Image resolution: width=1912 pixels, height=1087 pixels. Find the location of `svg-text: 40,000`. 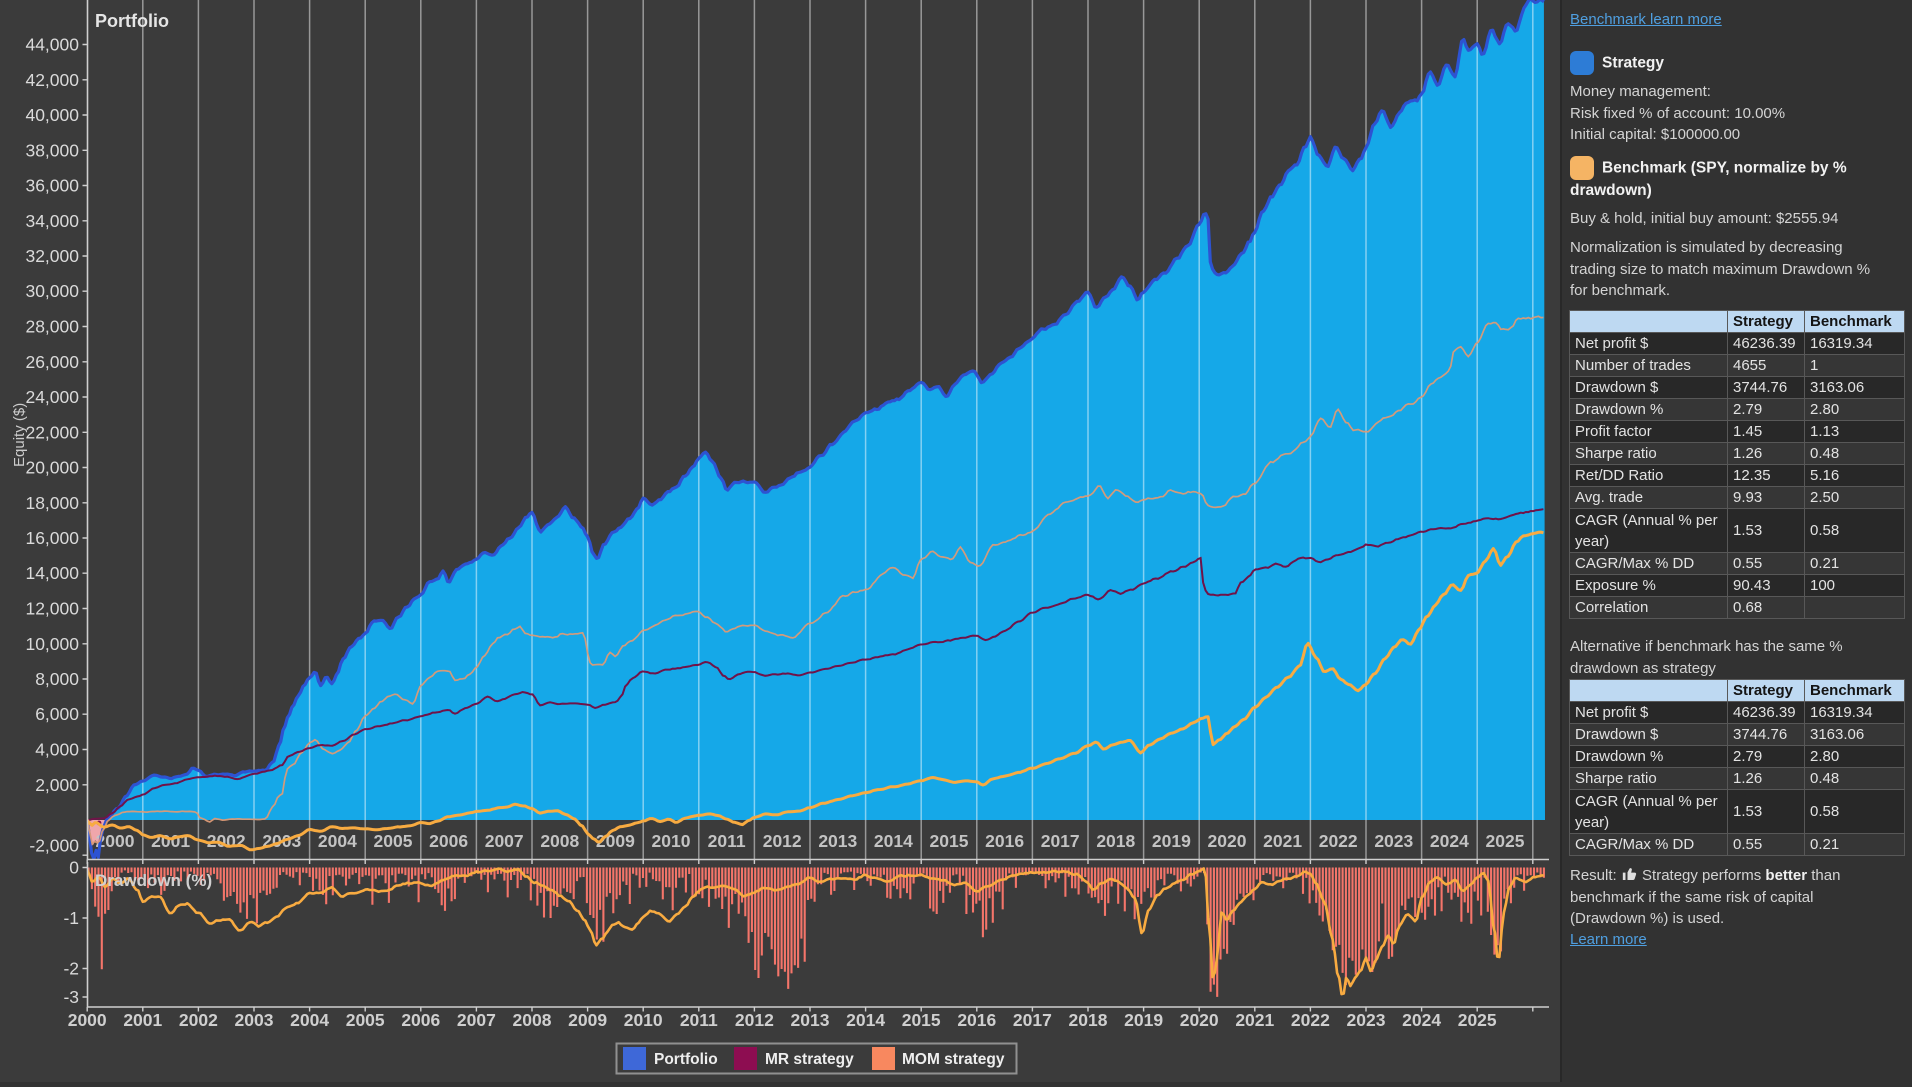

svg-text: 40,000 is located at coordinates (52, 115).